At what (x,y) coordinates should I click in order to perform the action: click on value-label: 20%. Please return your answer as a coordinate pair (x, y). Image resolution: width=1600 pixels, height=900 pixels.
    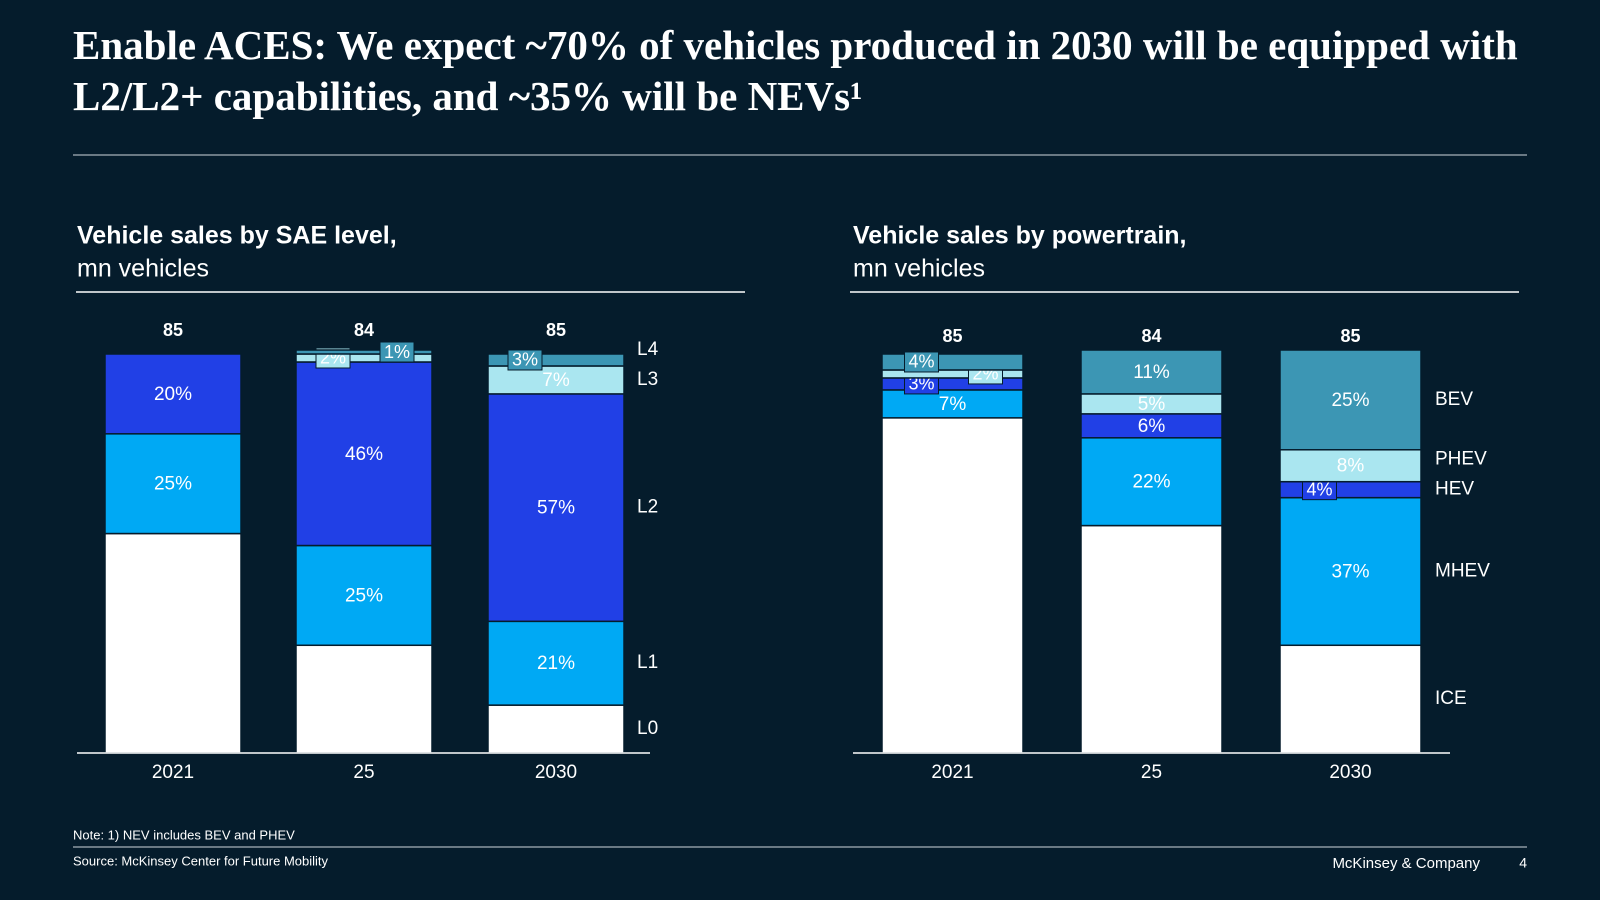
    Looking at the image, I should click on (173, 394).